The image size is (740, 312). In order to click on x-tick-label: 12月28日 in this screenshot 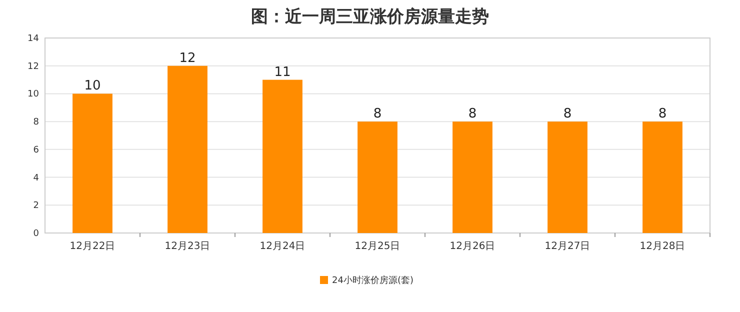, I will do `click(663, 246)`.